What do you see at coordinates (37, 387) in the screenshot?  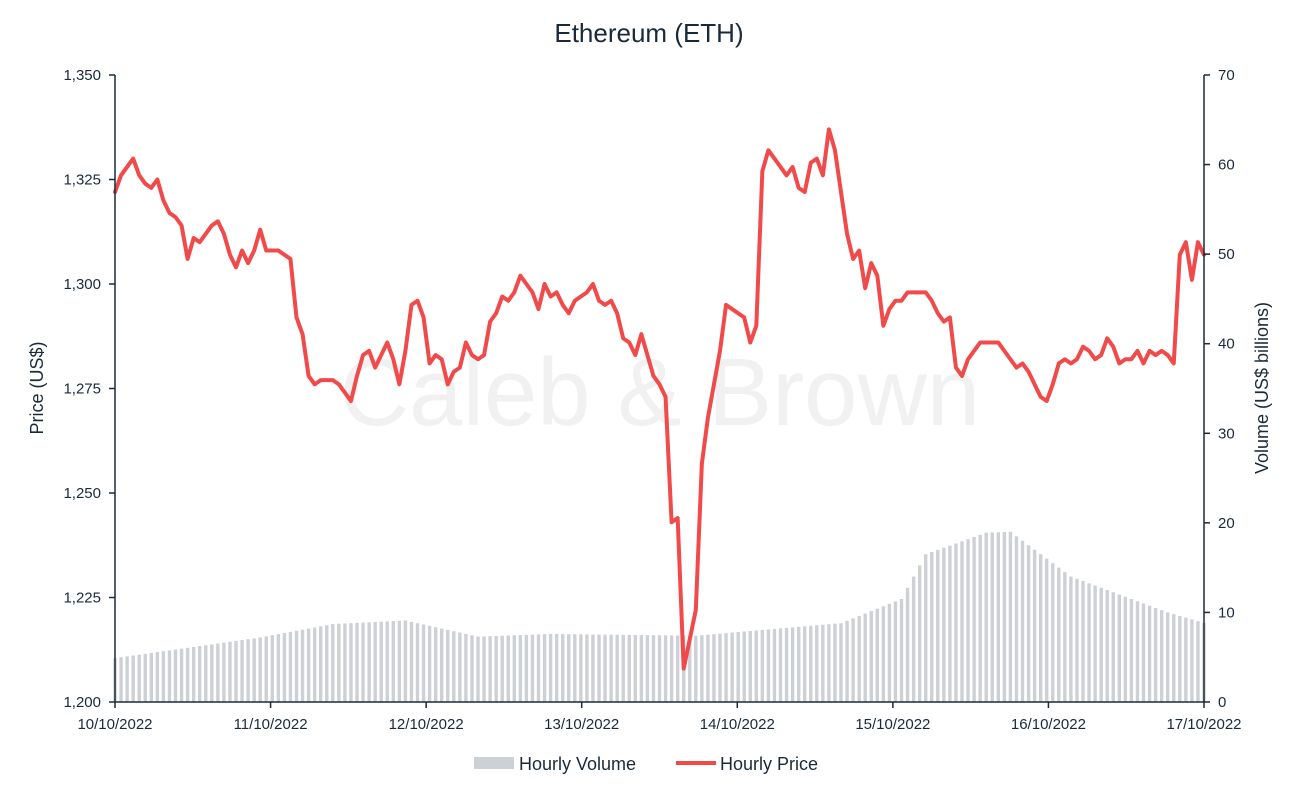 I see `left-axis-title: Price (US$)` at bounding box center [37, 387].